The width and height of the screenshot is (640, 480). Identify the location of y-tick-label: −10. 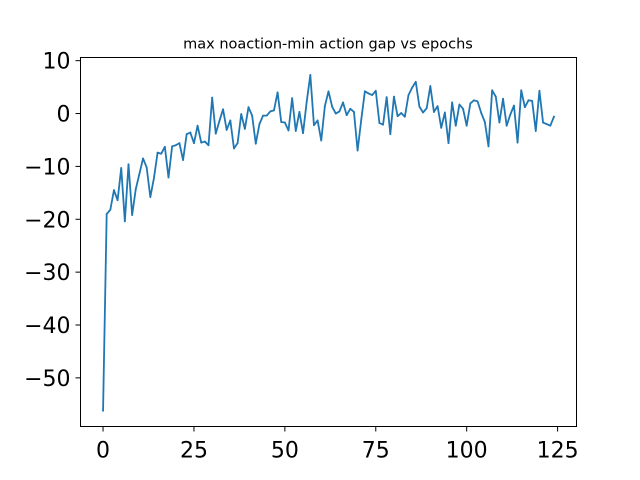
(47, 167).